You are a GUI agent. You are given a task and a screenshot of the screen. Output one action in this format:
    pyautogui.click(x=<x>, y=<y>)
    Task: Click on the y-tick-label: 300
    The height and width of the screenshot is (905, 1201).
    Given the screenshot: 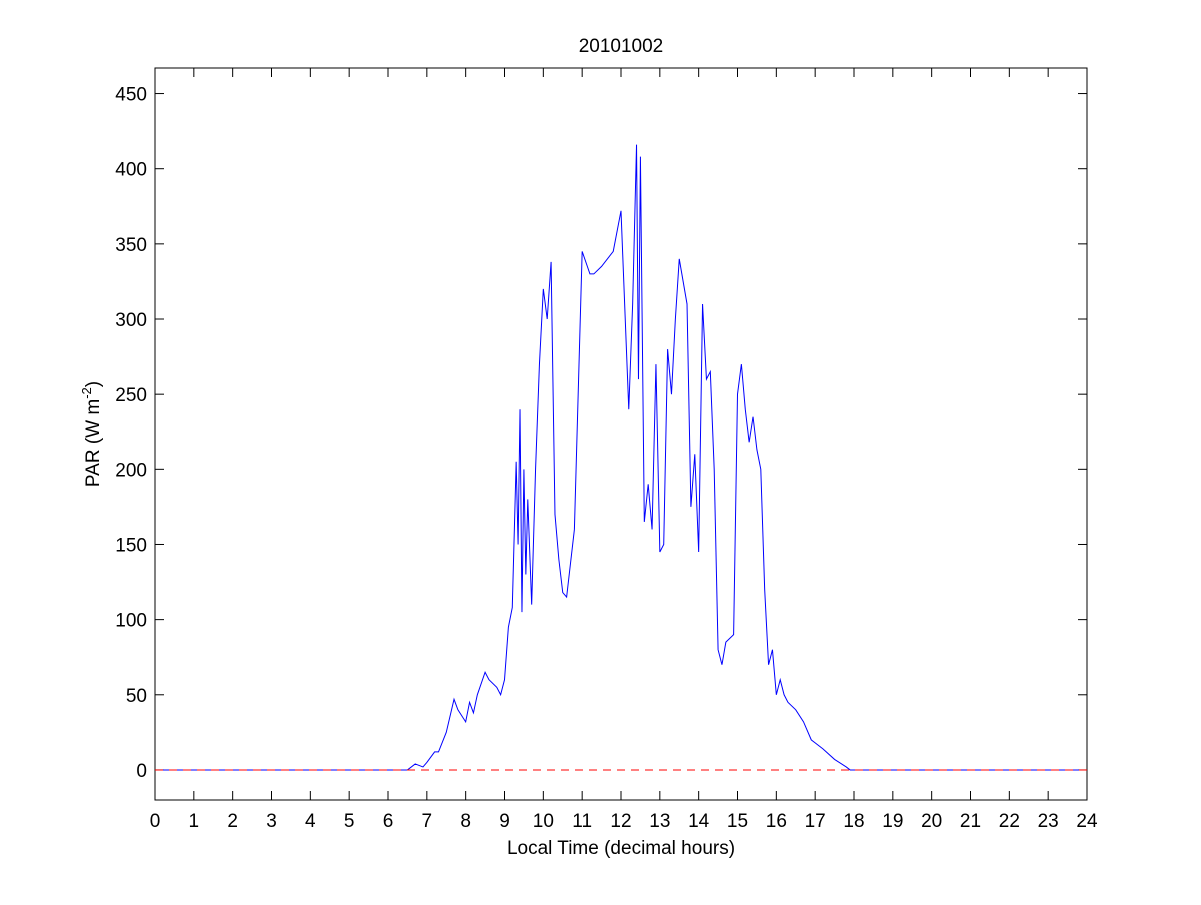 What is the action you would take?
    pyautogui.click(x=131, y=320)
    